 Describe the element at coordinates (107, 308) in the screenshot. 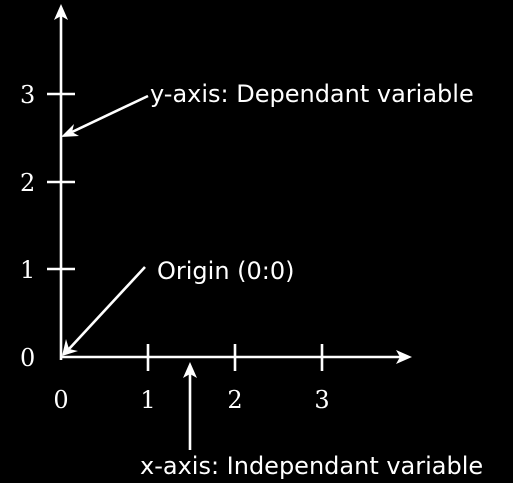

I see `origin-annotation-arrow` at that location.